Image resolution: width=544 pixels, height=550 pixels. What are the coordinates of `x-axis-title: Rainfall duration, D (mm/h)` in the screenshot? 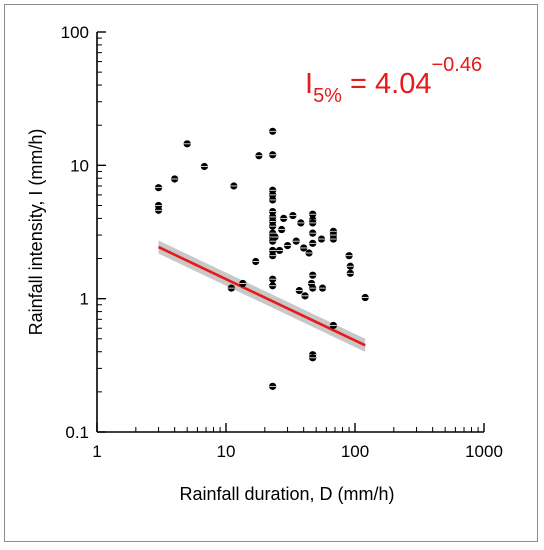 It's located at (286, 494).